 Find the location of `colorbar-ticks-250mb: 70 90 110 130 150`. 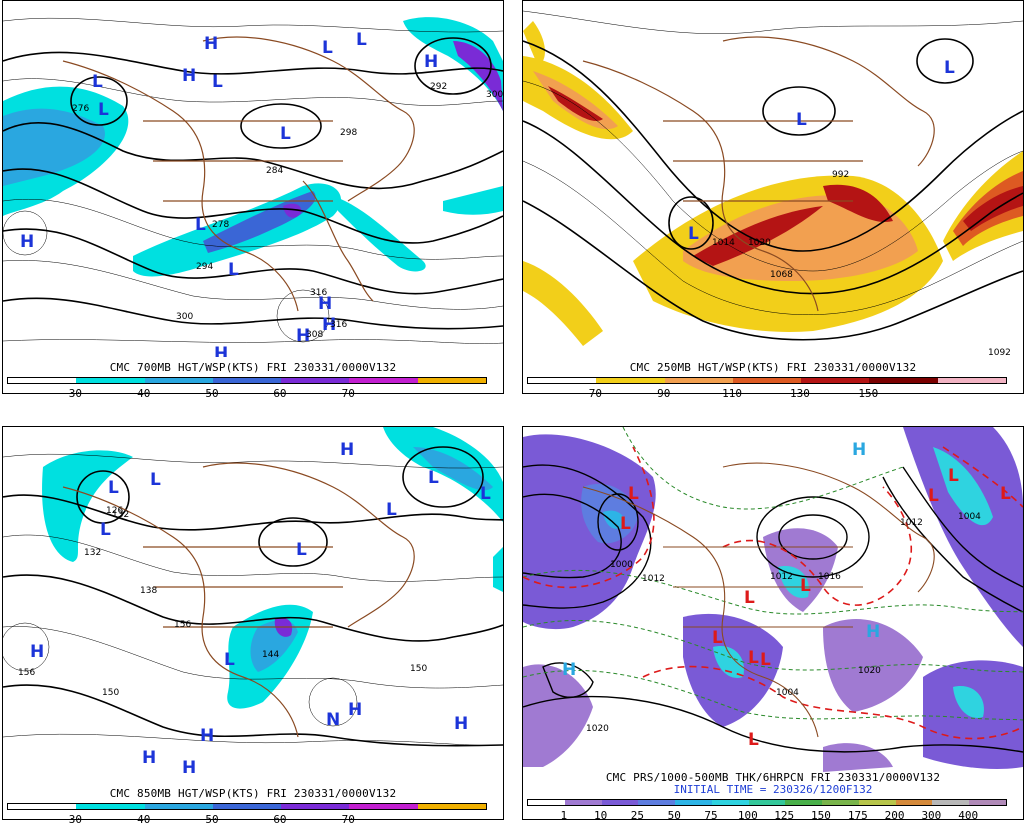

colorbar-ticks-250mb: 70 90 110 130 150 is located at coordinates (766, 393).